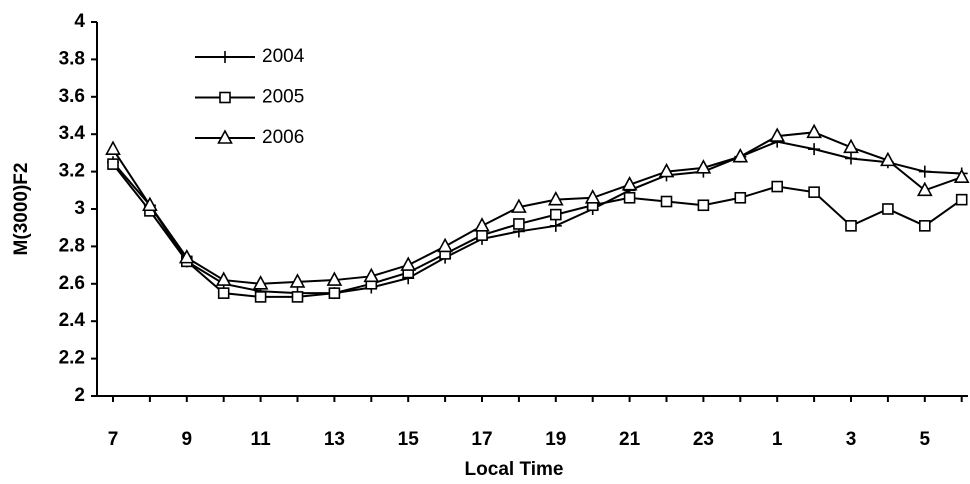  What do you see at coordinates (851, 439) in the screenshot?
I see `x-tick-label: 3` at bounding box center [851, 439].